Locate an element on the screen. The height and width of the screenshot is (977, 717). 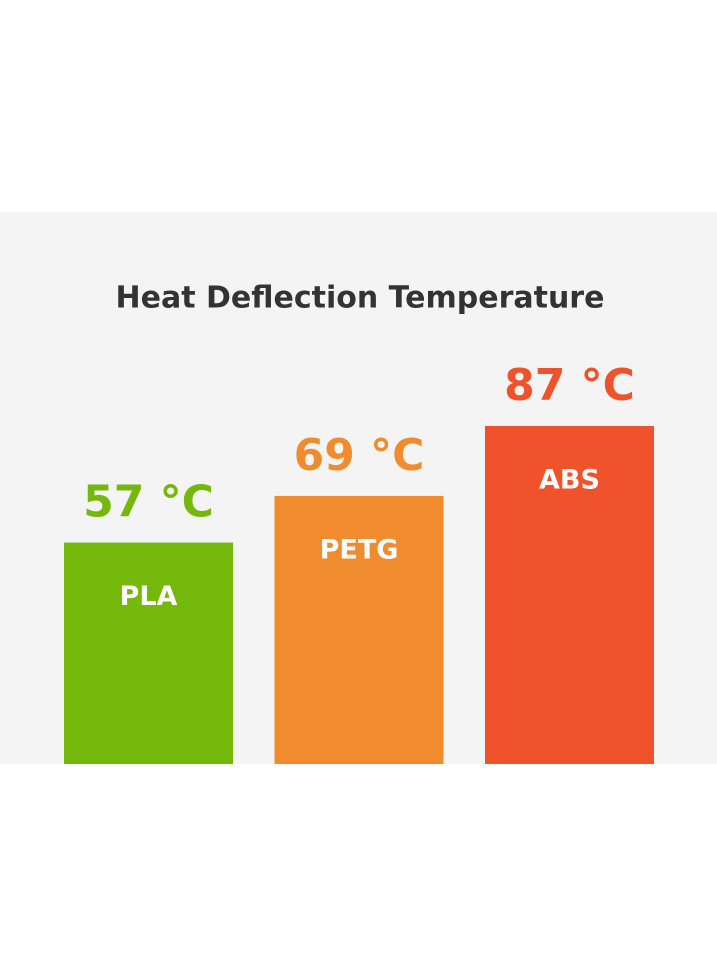
category-label: PETG is located at coordinates (359, 549).